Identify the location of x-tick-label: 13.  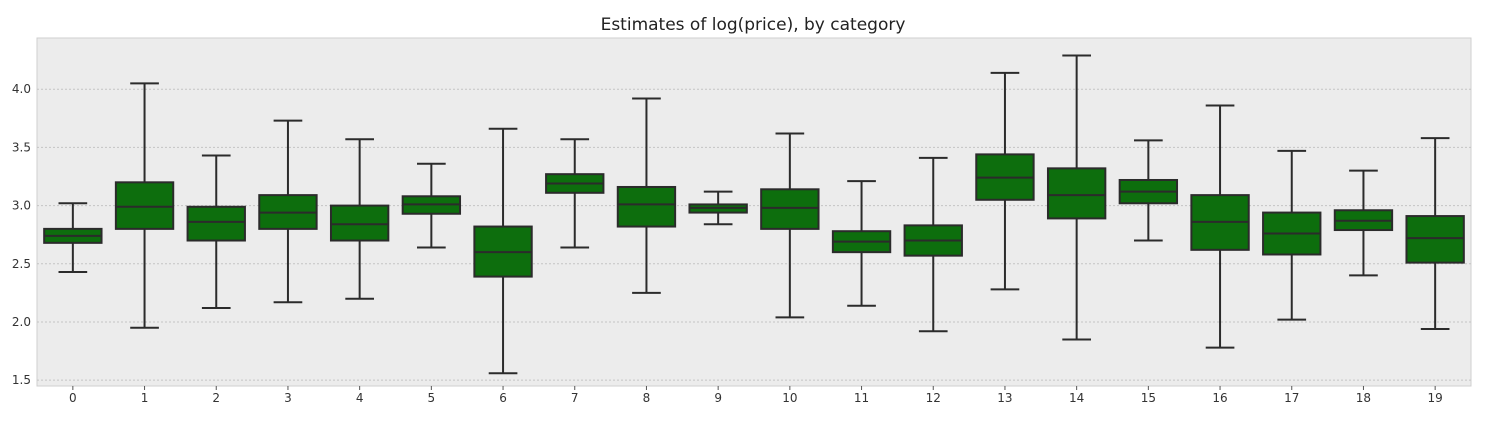
(1004, 398).